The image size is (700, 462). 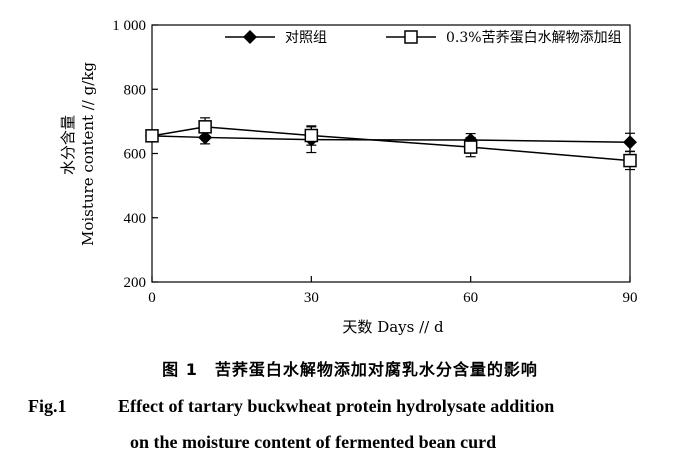 I want to click on caption-chinese: 图 1 苦荞蛋白水解物添加对腐乳水分含量的影响, so click(x=350, y=369).